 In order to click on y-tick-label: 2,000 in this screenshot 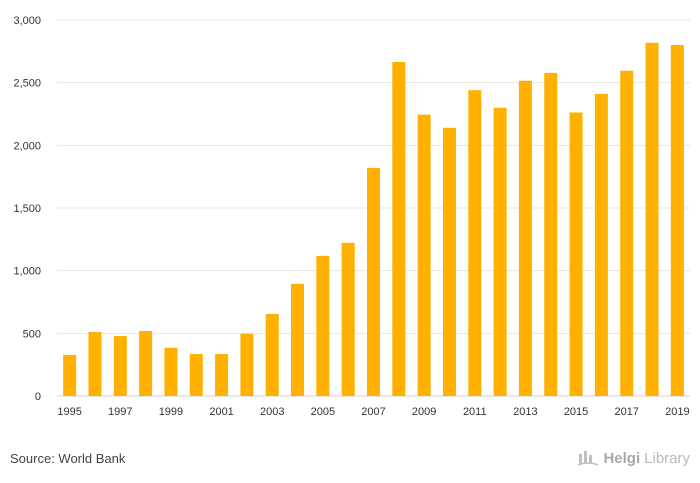, I will do `click(27, 146)`.